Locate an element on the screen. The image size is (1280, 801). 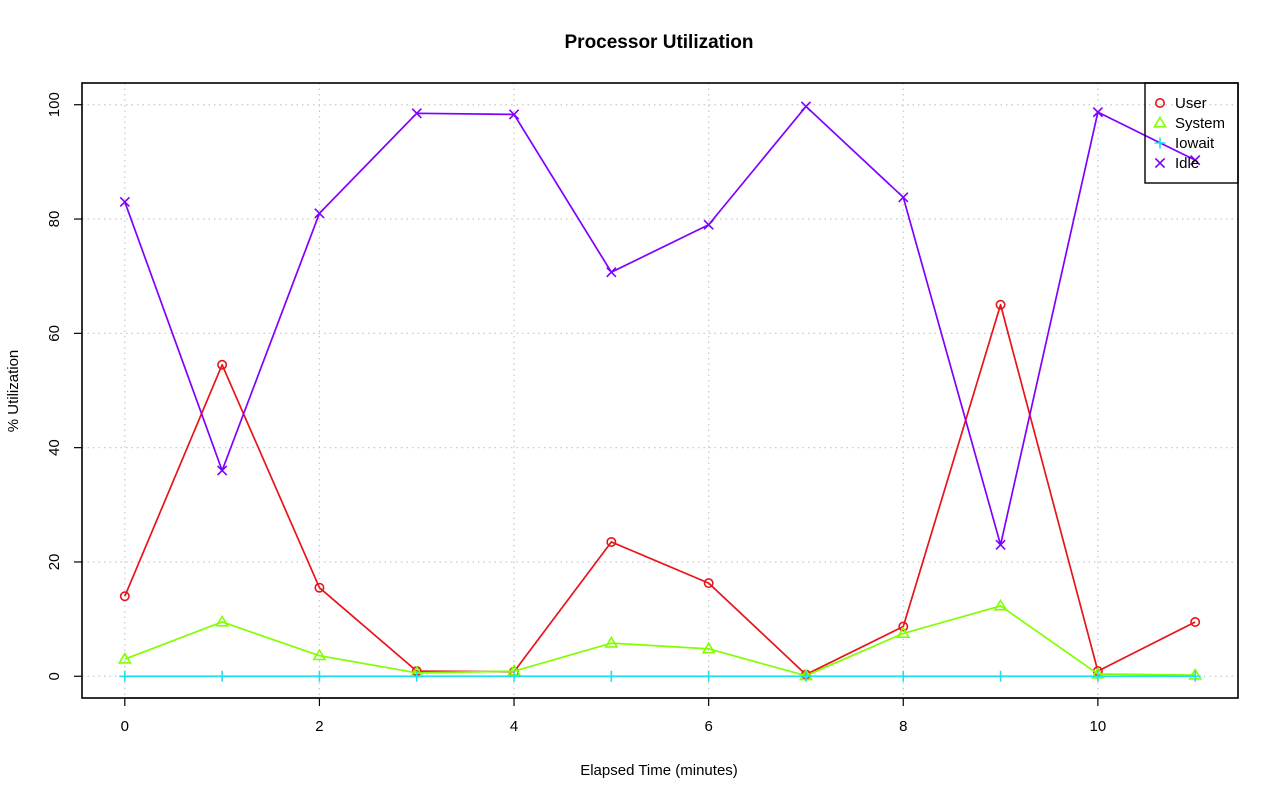
legend-label-user: User is located at coordinates (1191, 103).